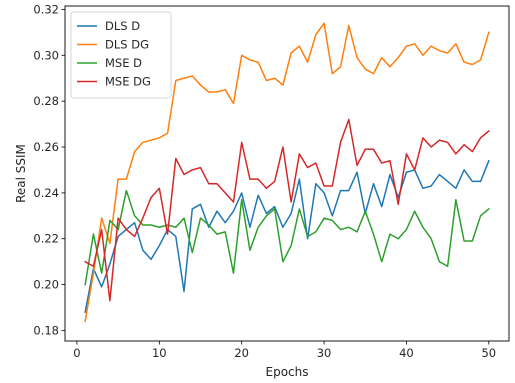 The image size is (515, 383). Describe the element at coordinates (46, 330) in the screenshot. I see `y-tick-label: 0.18` at that location.